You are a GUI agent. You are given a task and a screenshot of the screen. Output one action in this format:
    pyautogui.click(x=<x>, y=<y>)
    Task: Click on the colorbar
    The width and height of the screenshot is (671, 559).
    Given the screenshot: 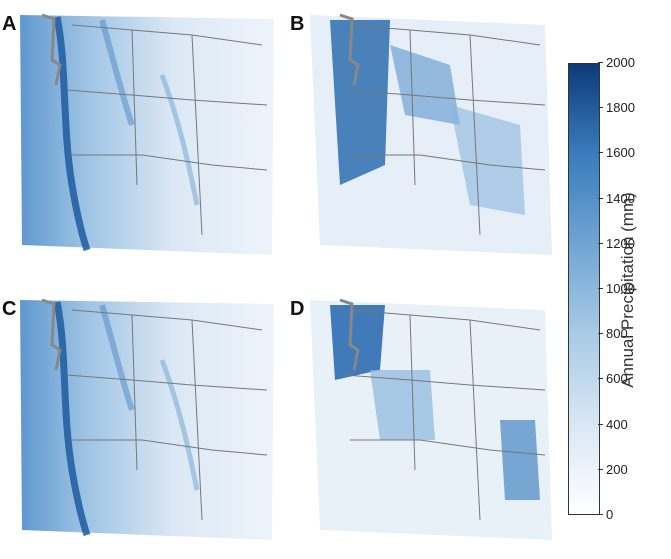 What is the action you would take?
    pyautogui.click(x=584, y=289)
    